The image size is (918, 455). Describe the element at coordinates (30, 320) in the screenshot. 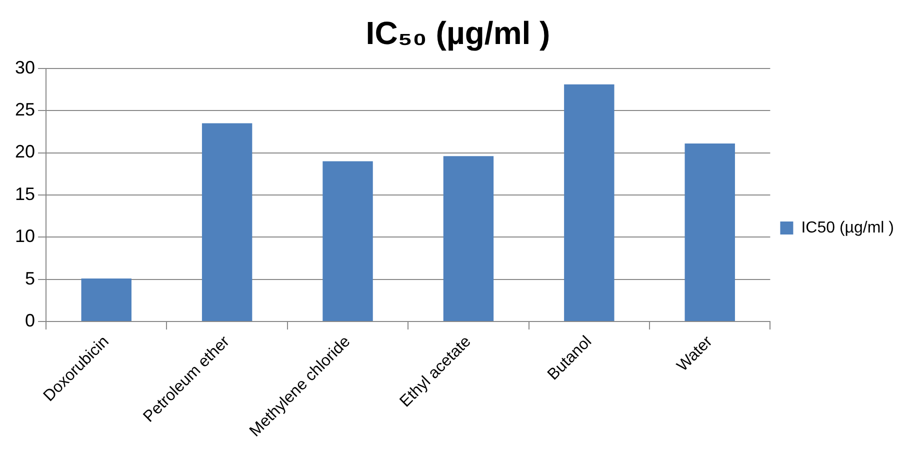

I see `y-tick-label: 0` at that location.